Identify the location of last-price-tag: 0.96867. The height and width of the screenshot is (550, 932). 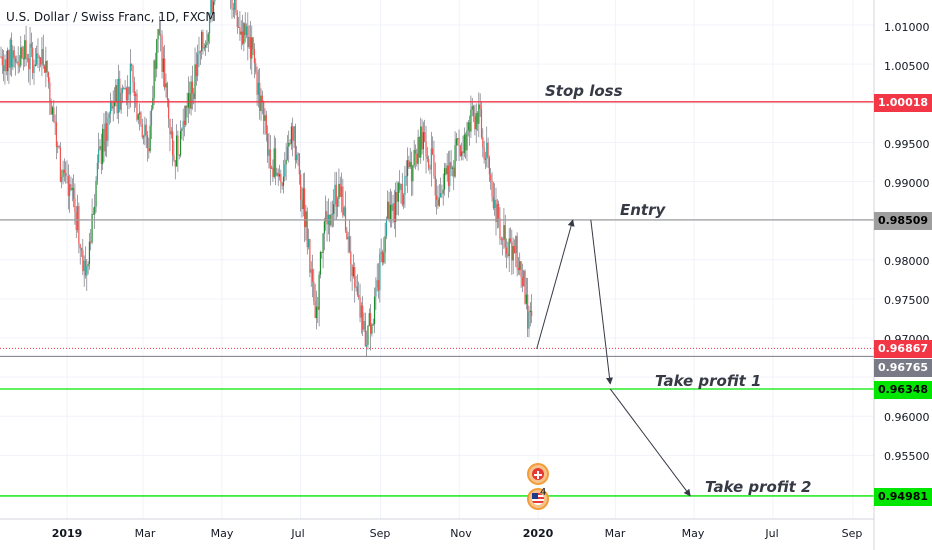
(903, 349).